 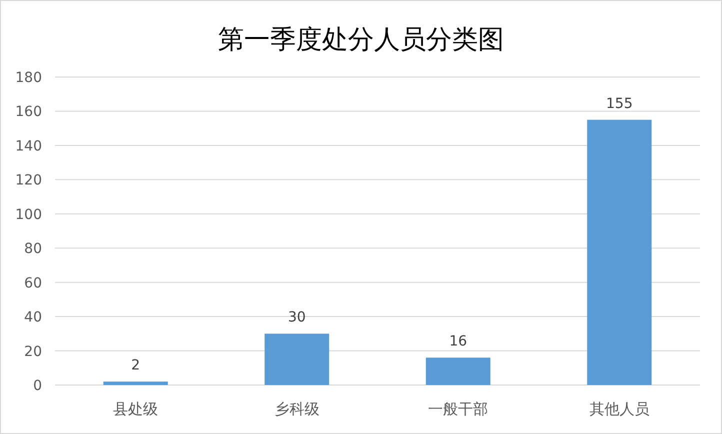 What do you see at coordinates (619, 409) in the screenshot?
I see `x-tick-label: 其他人员` at bounding box center [619, 409].